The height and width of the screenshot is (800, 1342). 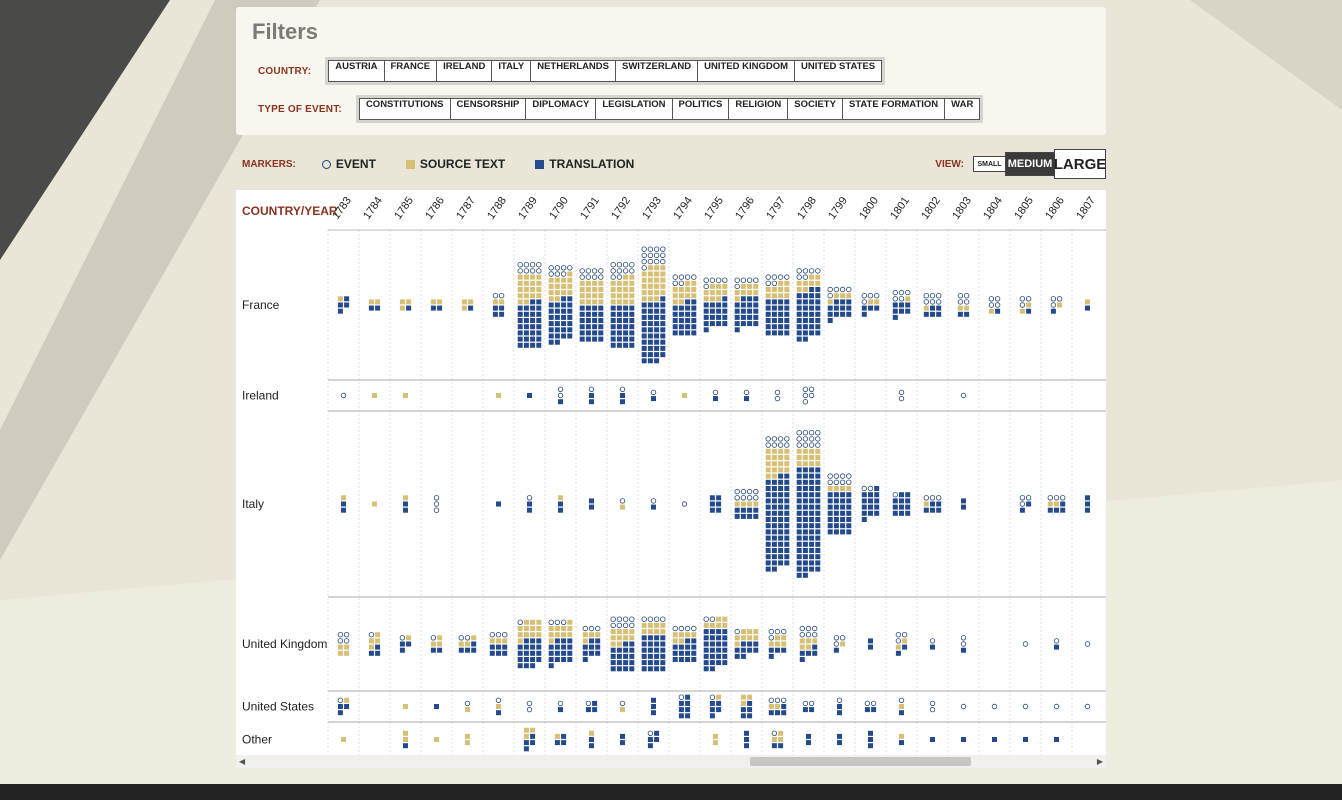 I want to click on country-united-kingdom-button: UNITED KINGDOM, so click(x=746, y=71).